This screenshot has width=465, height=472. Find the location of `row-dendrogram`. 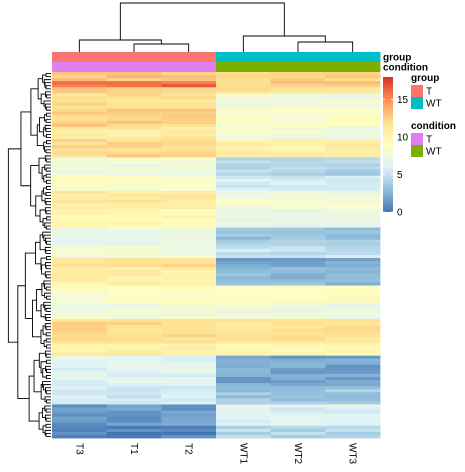

row-dendrogram is located at coordinates (29, 255).